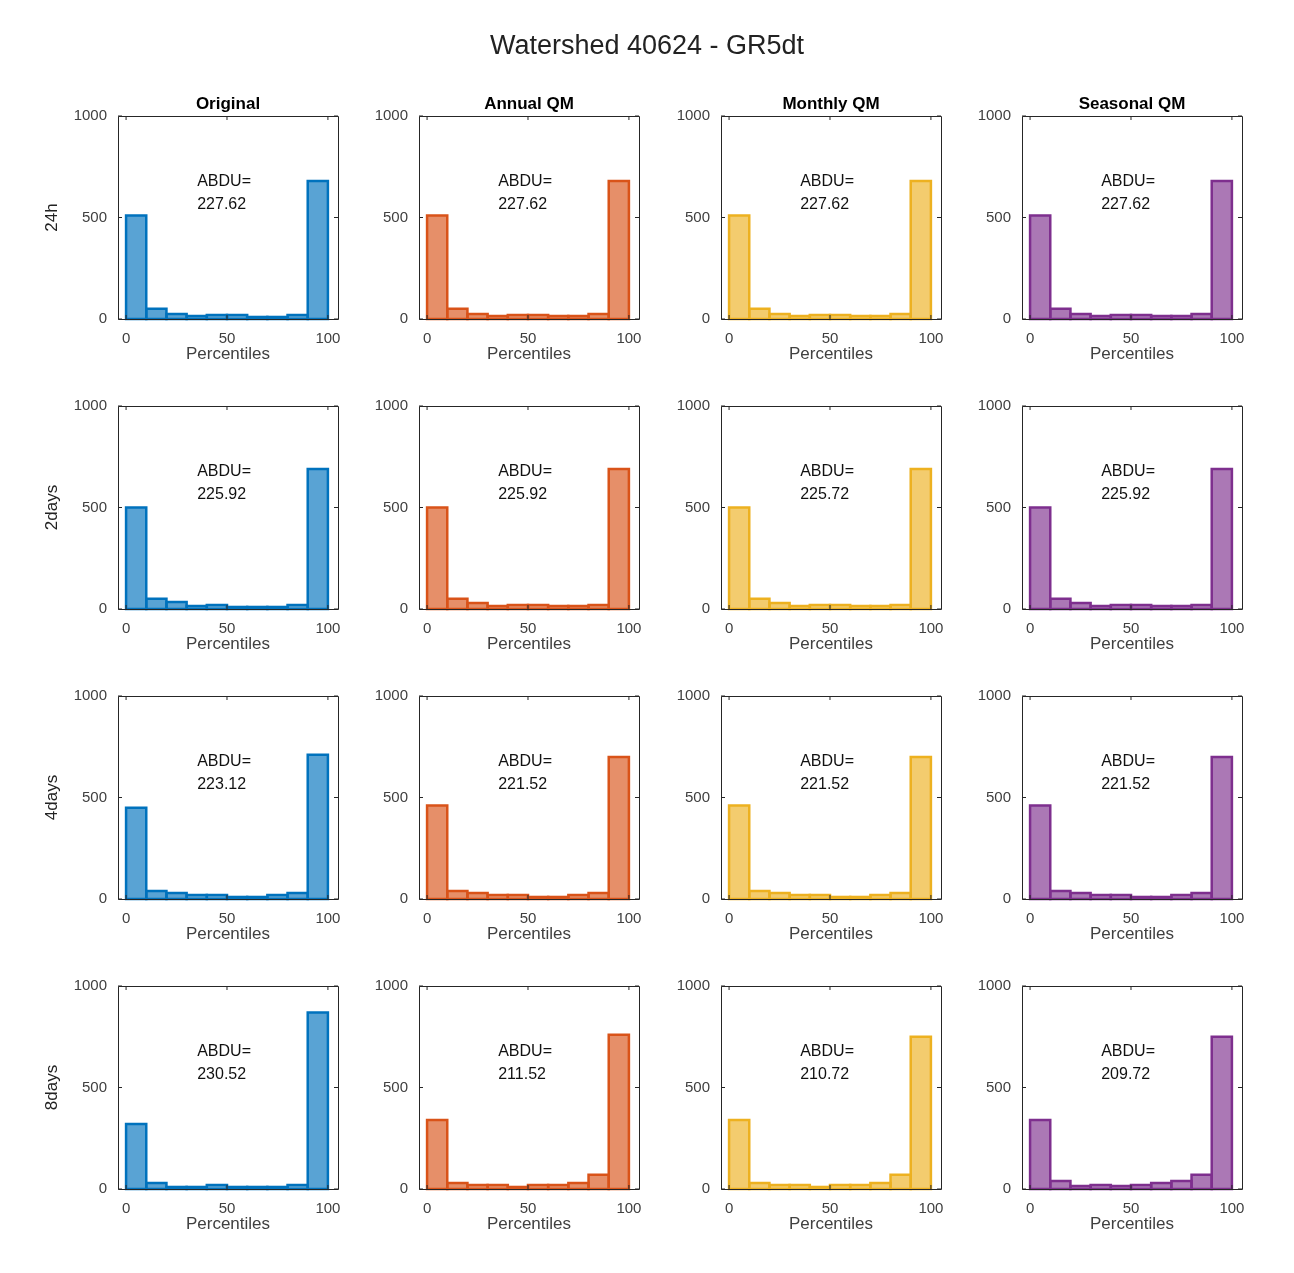  Describe the element at coordinates (830, 104) in the screenshot. I see `chart-title: Monthly QM` at that location.